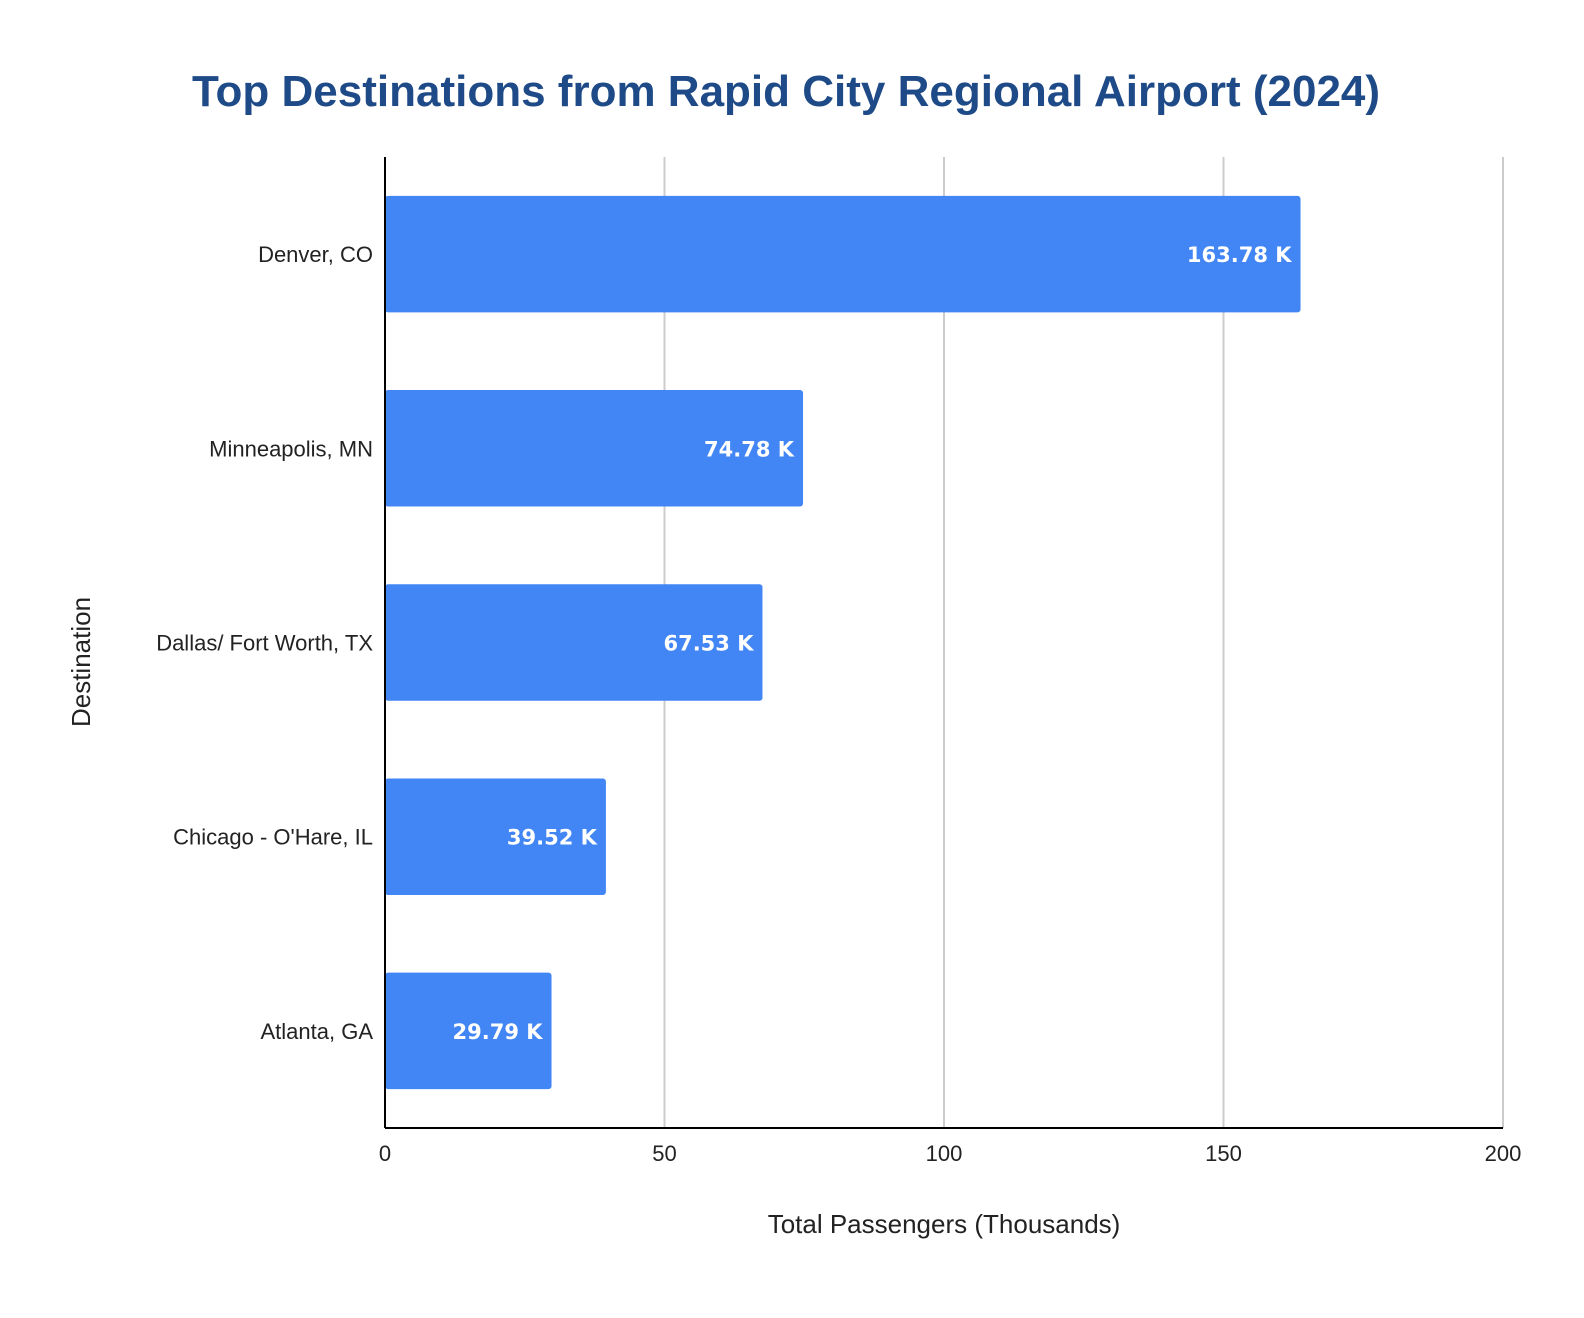  I want to click on x-tick-label-0: 0, so click(385, 1153).